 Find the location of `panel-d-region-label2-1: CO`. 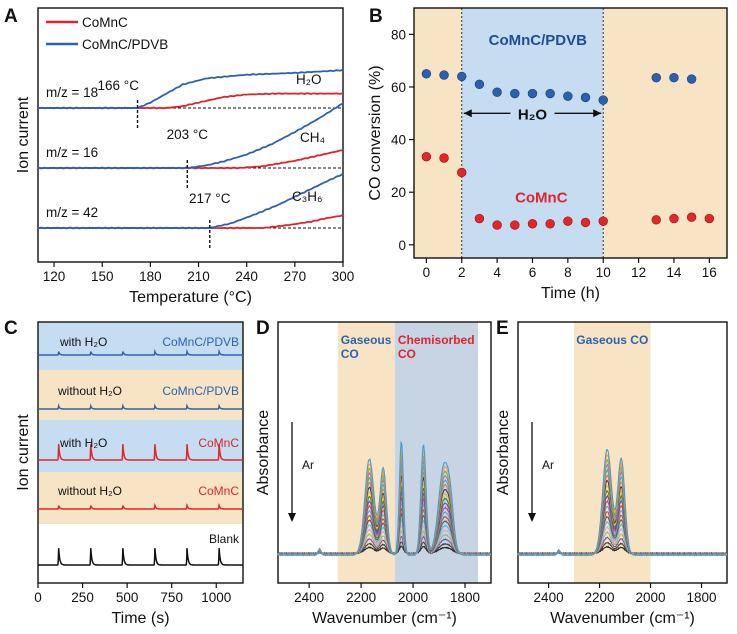

panel-d-region-label2-1: CO is located at coordinates (407, 354).